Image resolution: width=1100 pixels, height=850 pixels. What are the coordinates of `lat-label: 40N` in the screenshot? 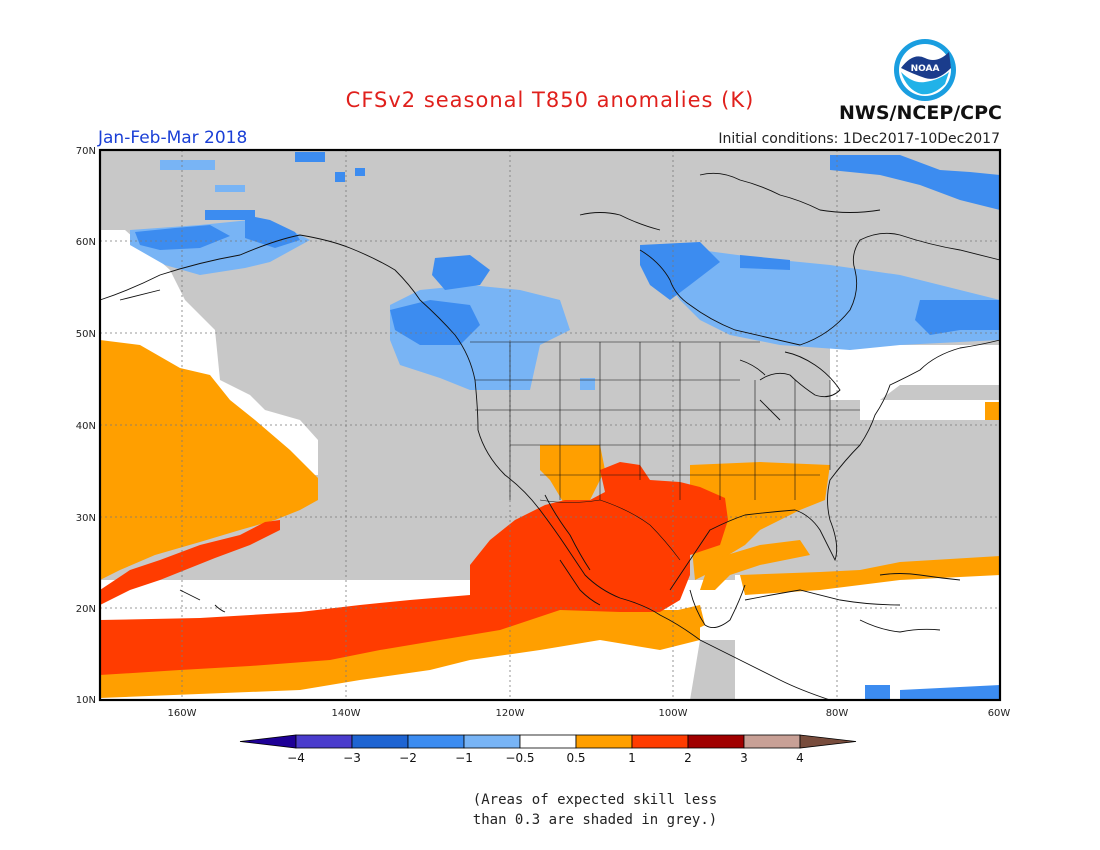 It's located at (86, 426).